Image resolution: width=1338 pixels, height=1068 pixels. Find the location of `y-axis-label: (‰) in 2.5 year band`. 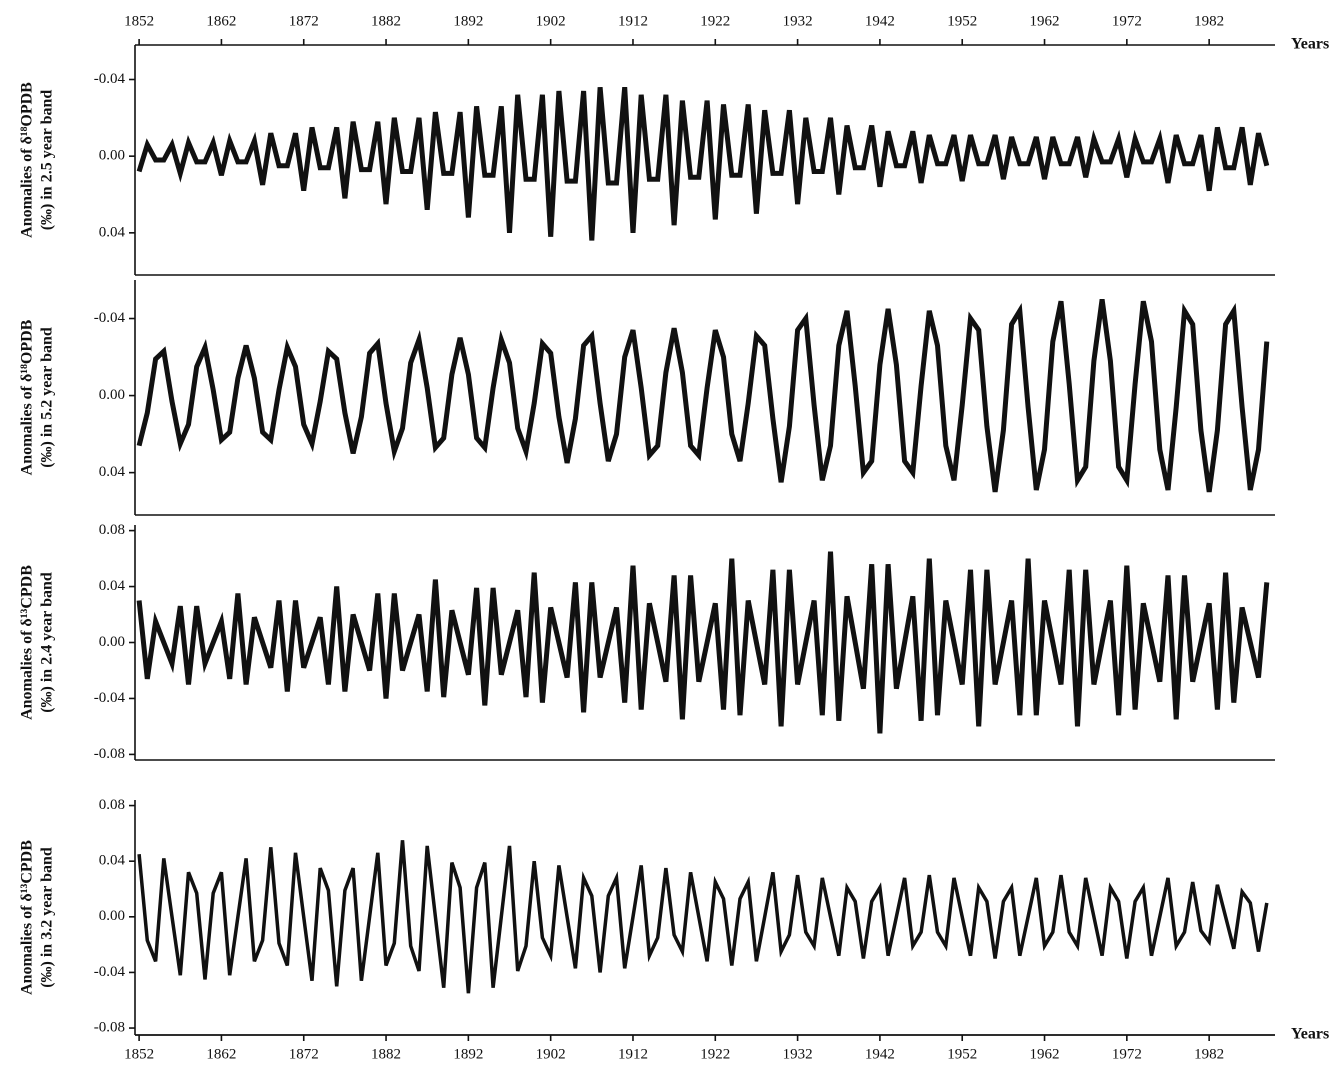

y-axis-label: (‰) in 2.5 year band is located at coordinates (47, 160).